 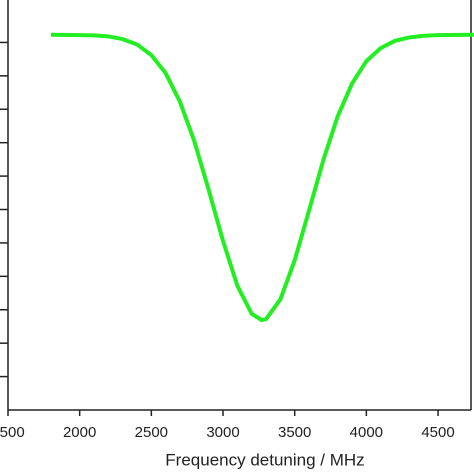 What do you see at coordinates (294, 432) in the screenshot?
I see `x-tick-label: 3500` at bounding box center [294, 432].